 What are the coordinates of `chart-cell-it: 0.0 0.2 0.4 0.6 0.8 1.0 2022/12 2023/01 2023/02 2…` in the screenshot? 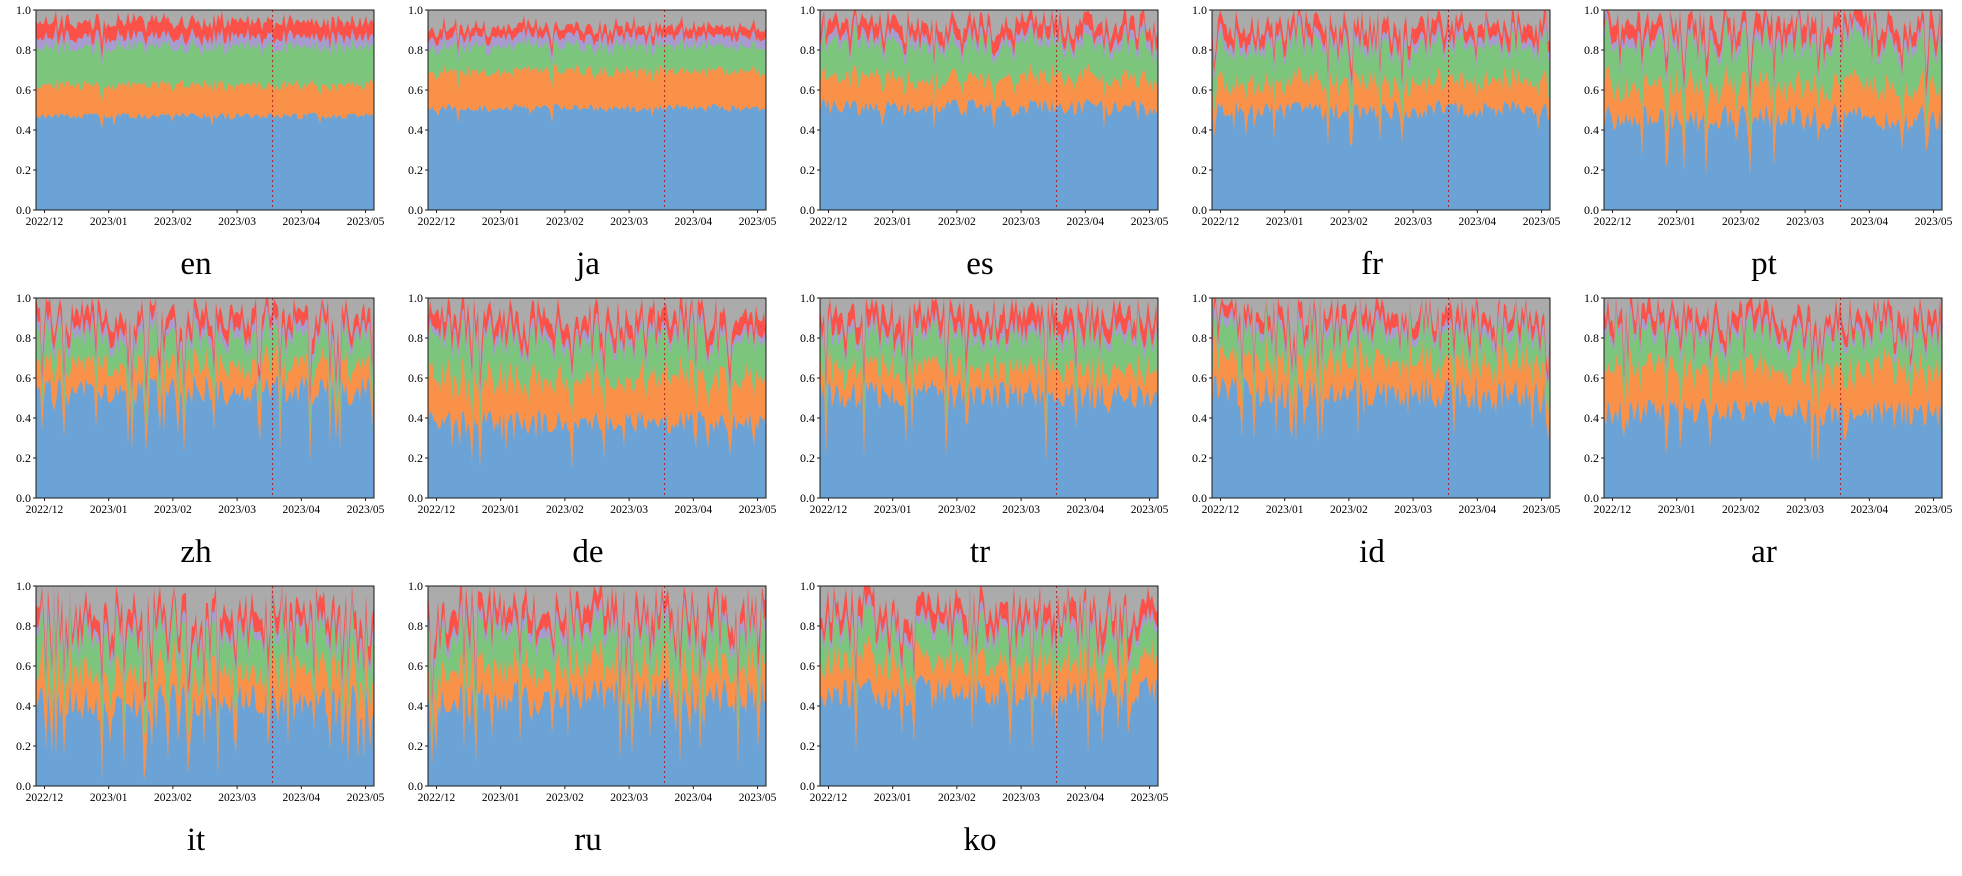 It's located at (196, 723).